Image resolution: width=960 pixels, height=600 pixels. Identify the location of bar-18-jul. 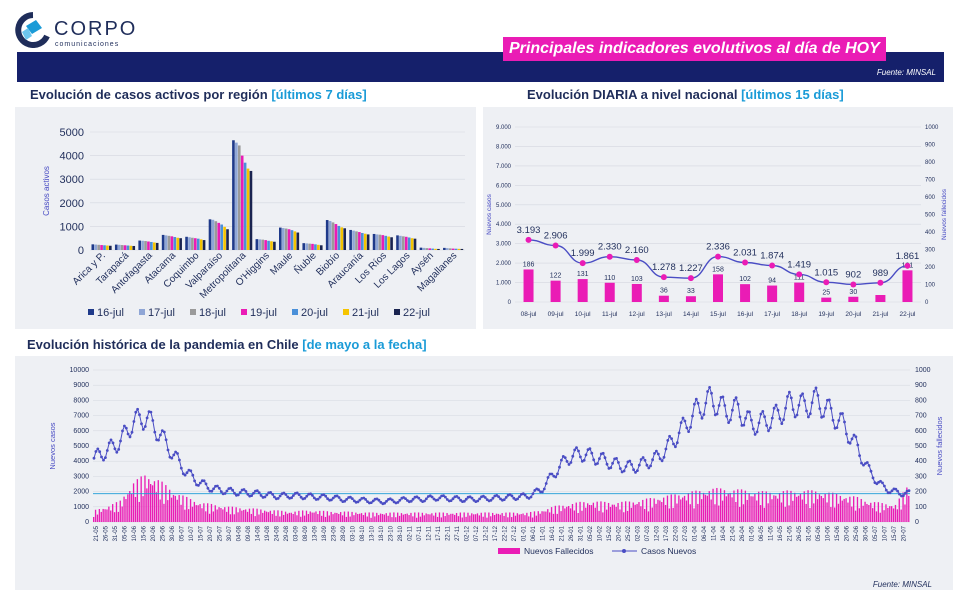
(239, 197).